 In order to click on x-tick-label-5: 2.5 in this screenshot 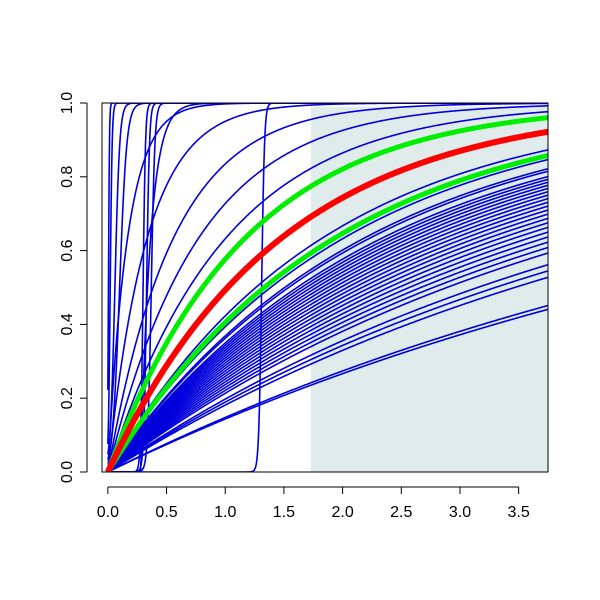, I will do `click(401, 512)`.